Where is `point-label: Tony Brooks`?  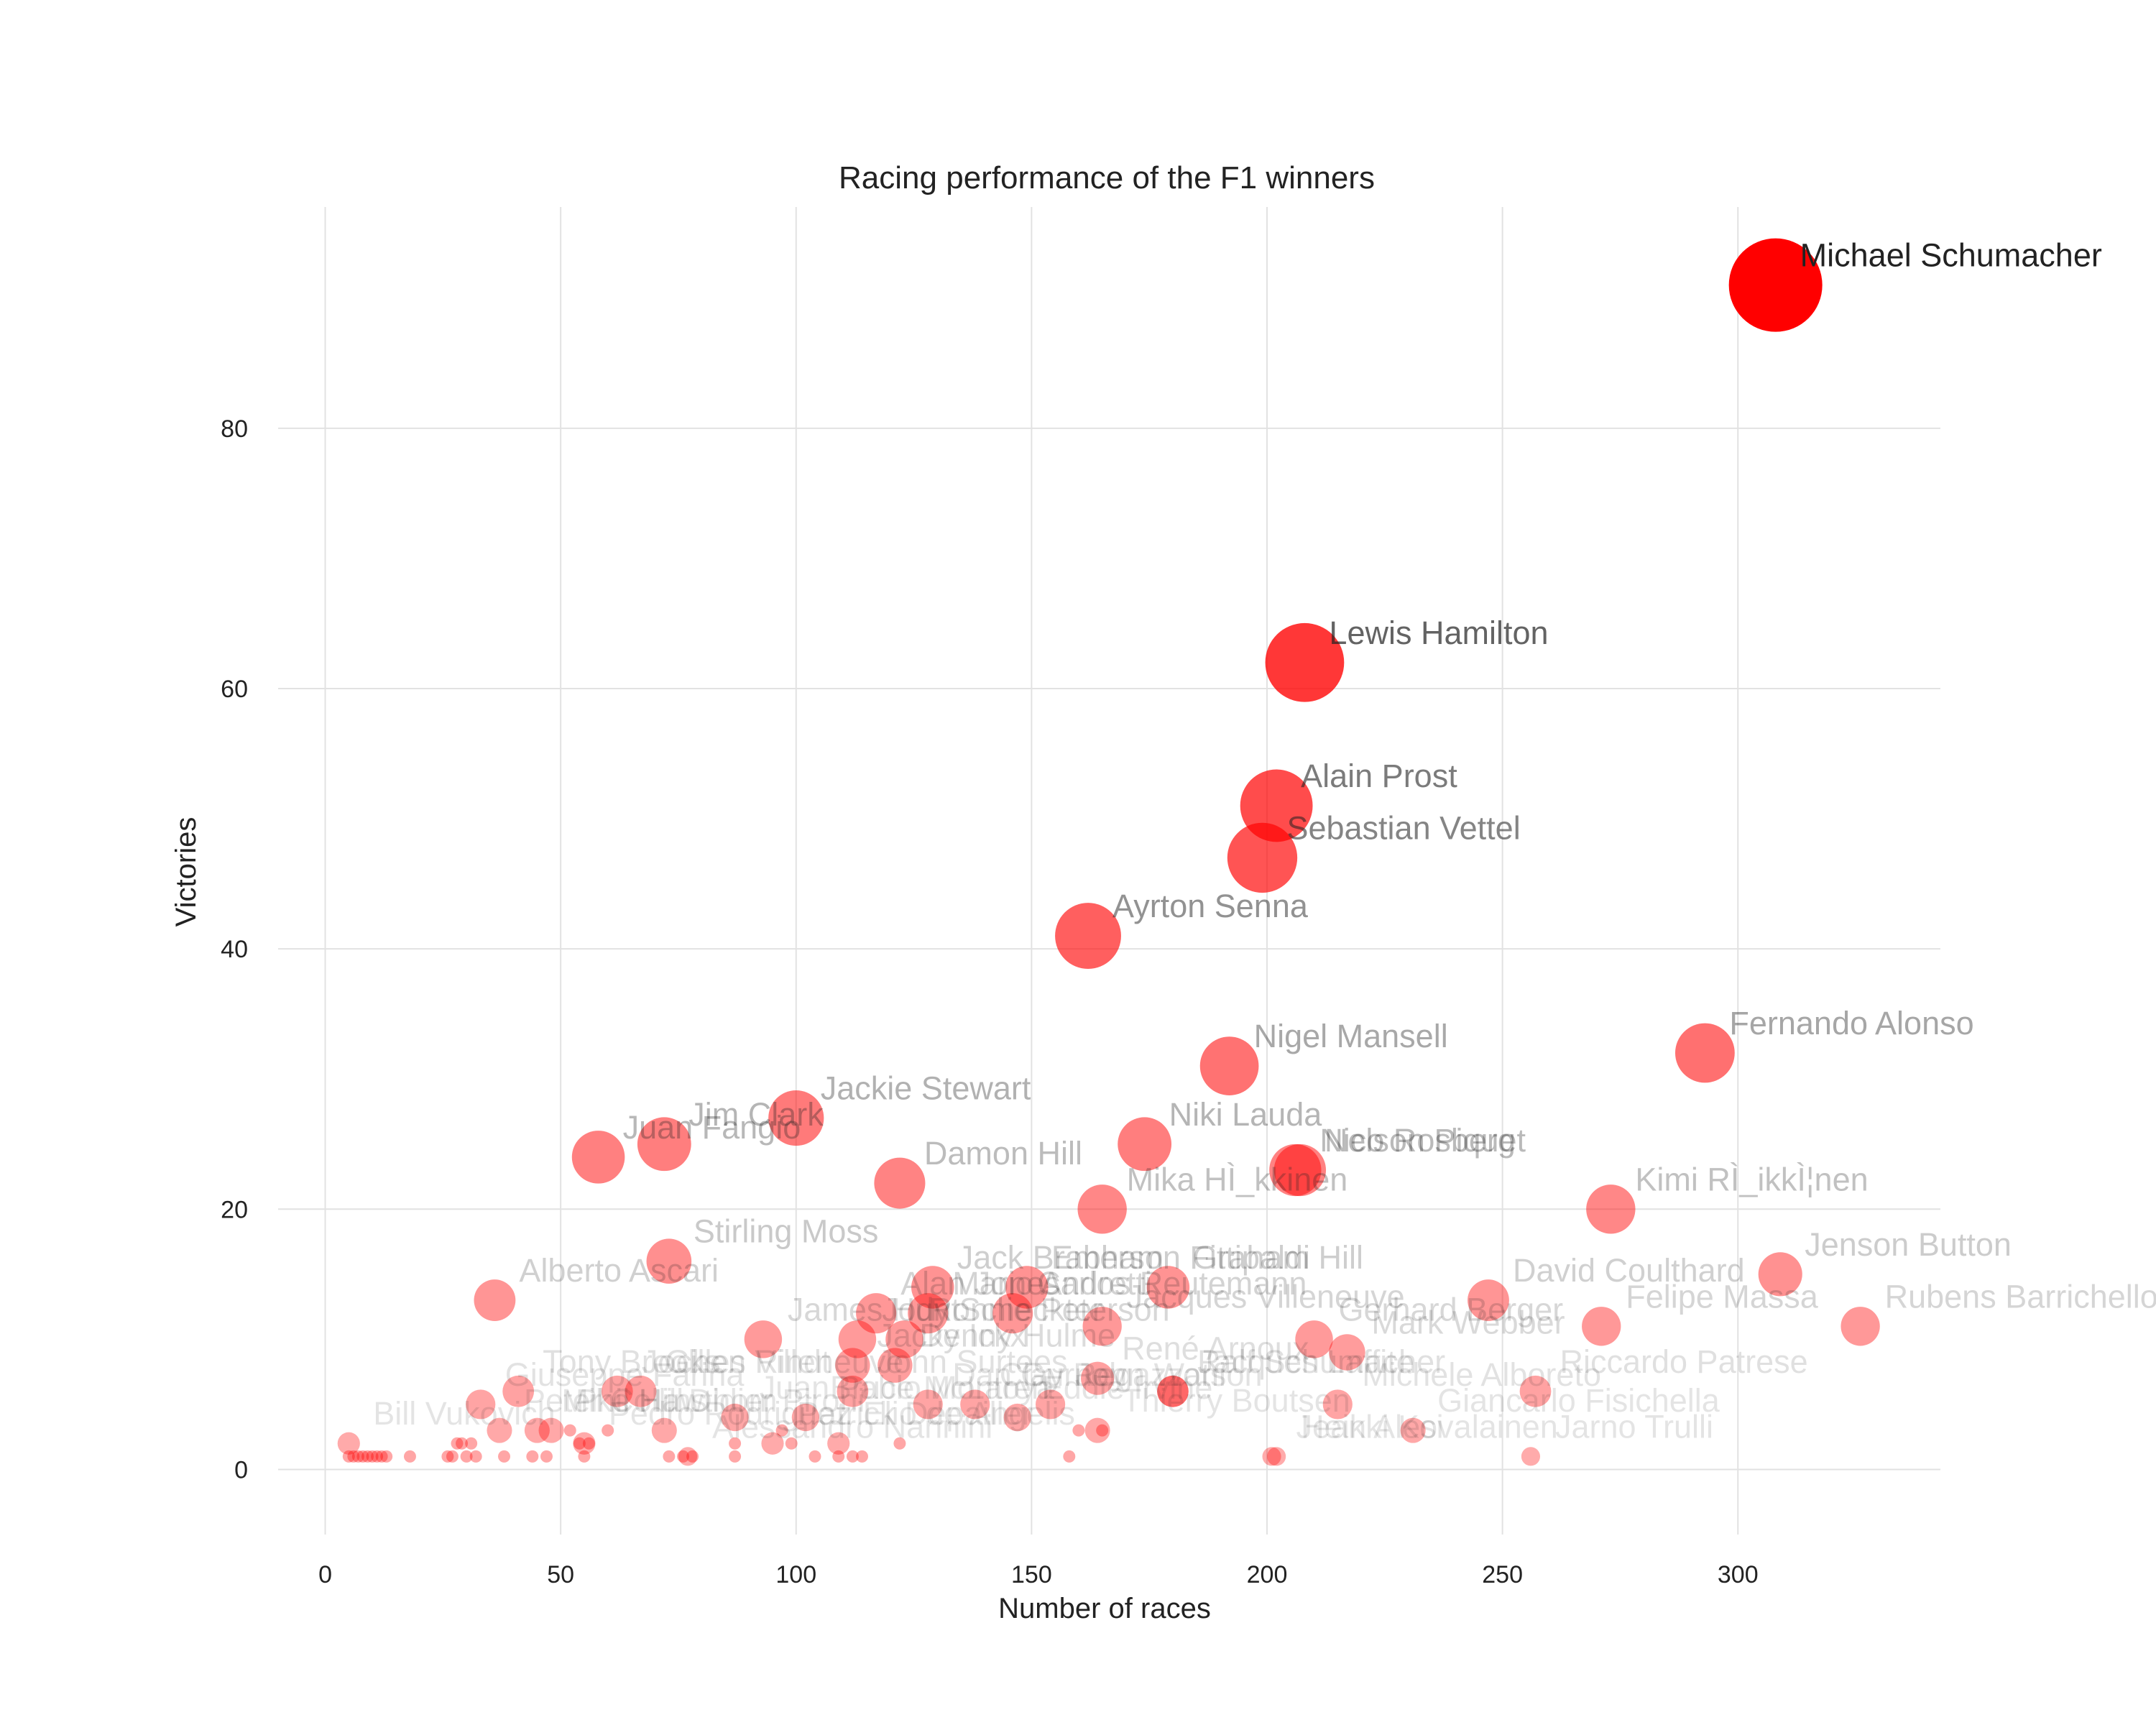 point-label: Tony Brooks is located at coordinates (632, 1361).